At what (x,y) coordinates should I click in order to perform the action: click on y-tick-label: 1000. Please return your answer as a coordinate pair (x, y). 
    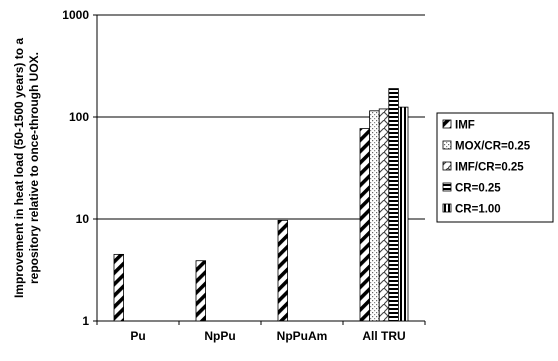
    Looking at the image, I should click on (75, 15).